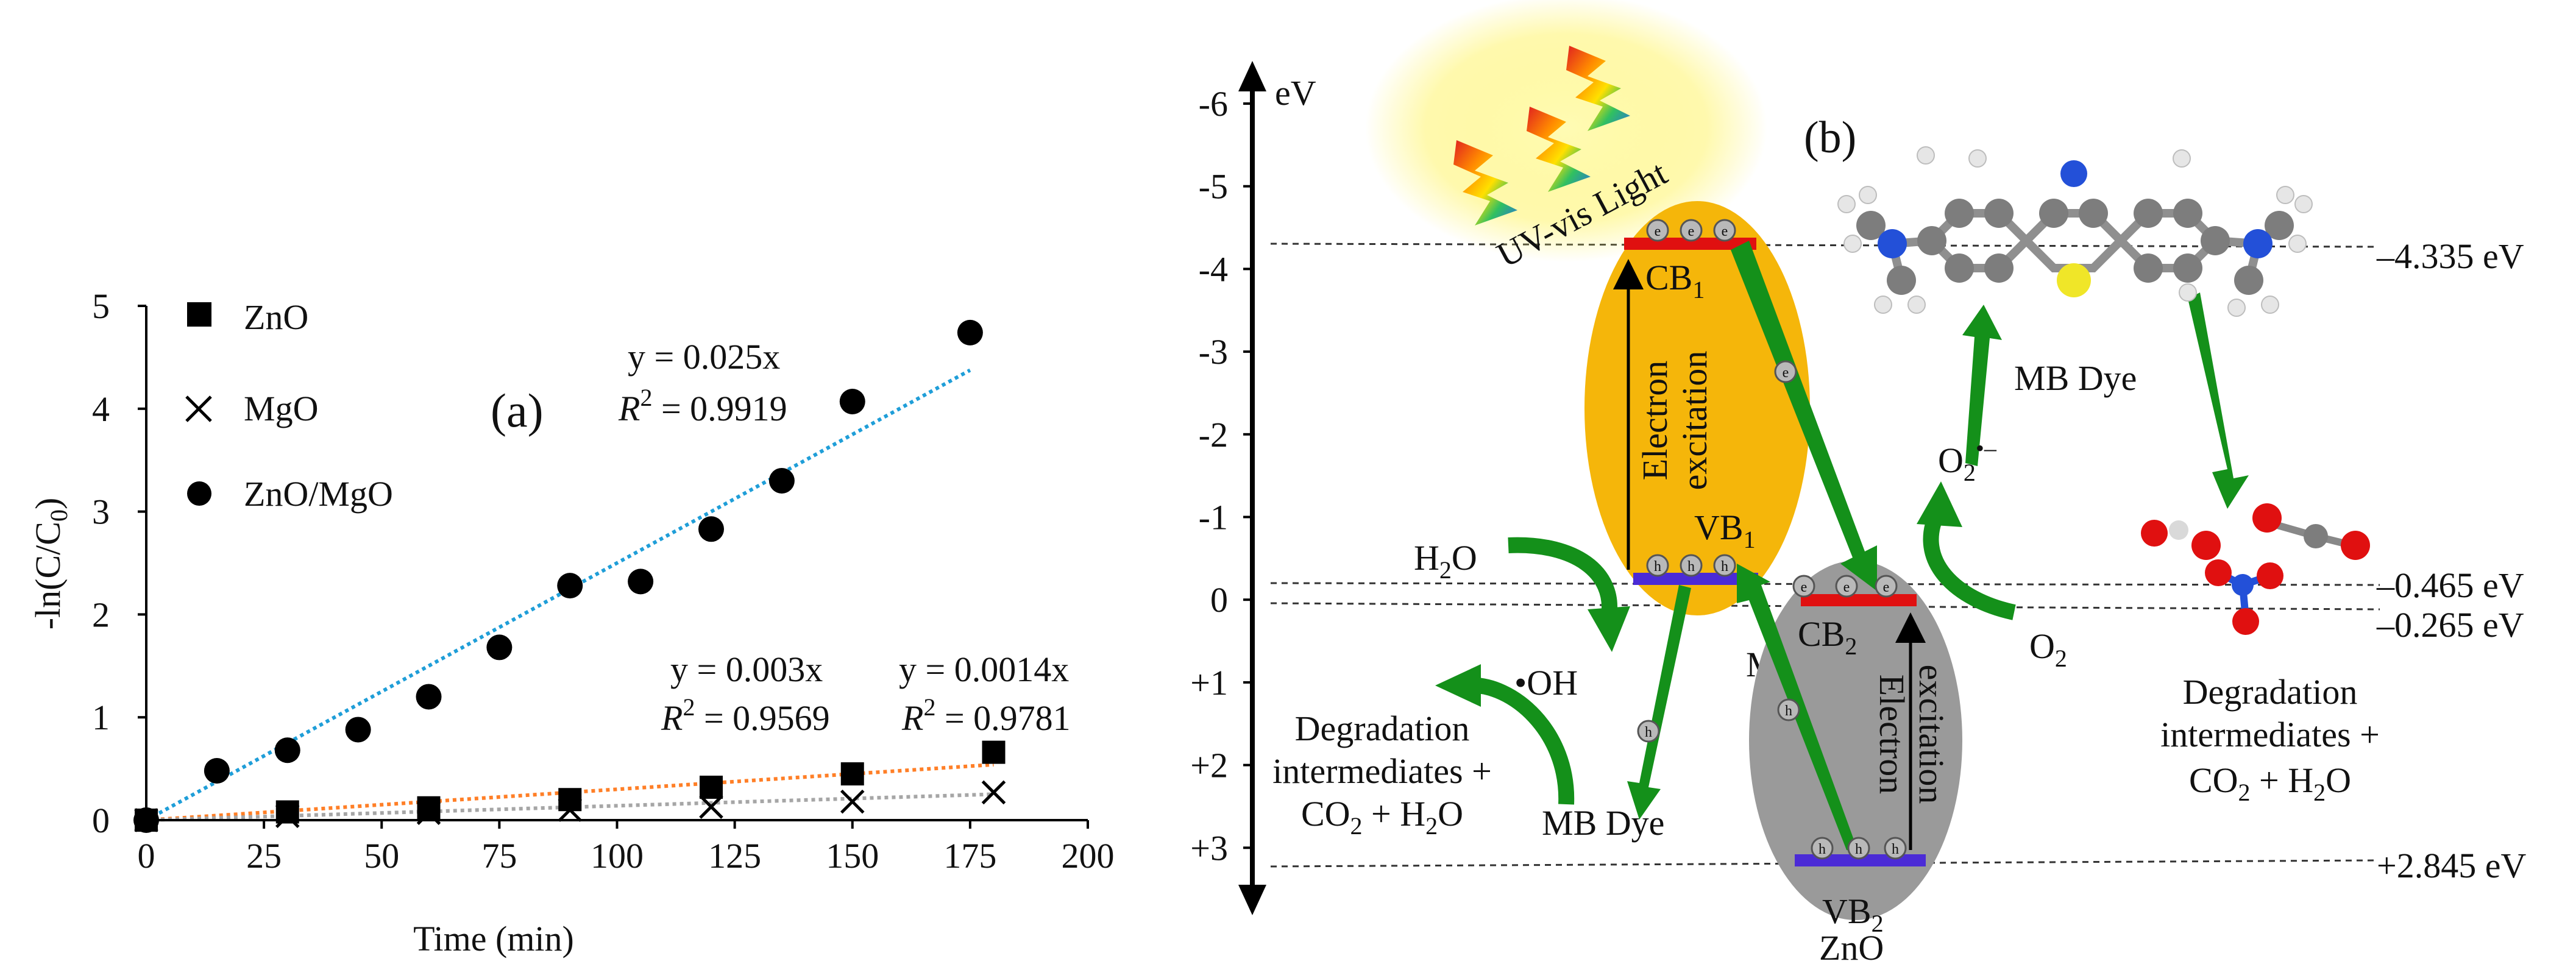 Image resolution: width=2576 pixels, height=967 pixels. What do you see at coordinates (1213, 352) in the screenshot?
I see `energy-tick-label: -3` at bounding box center [1213, 352].